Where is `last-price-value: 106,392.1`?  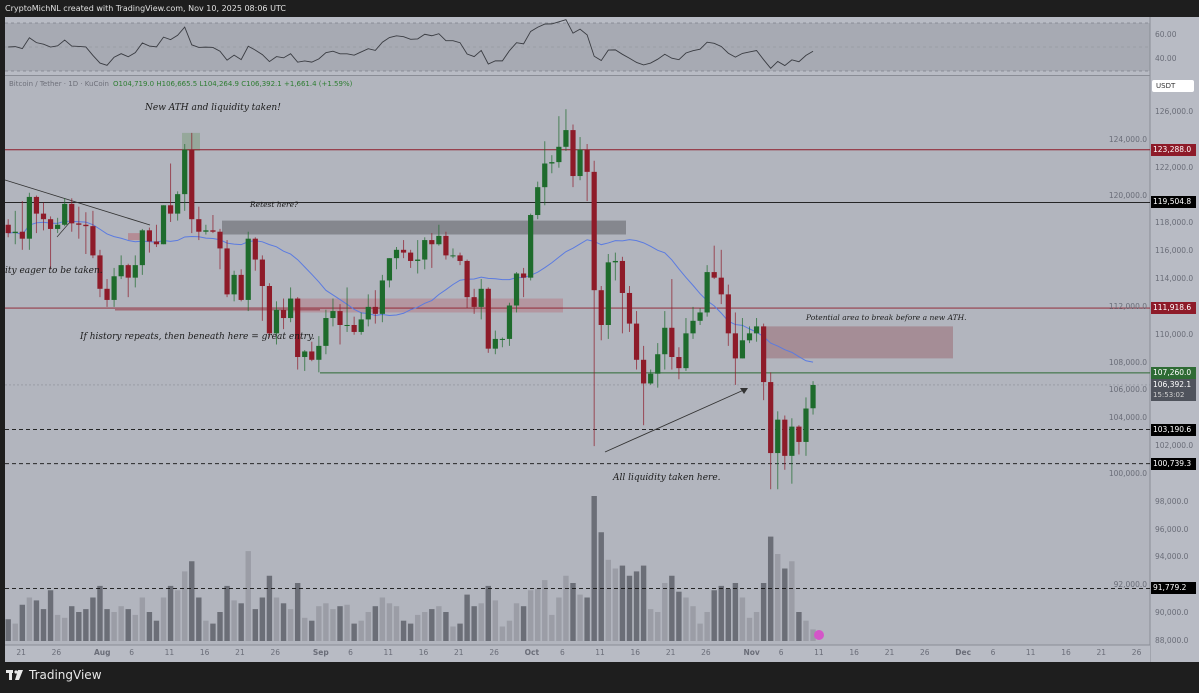
last-price-value: 106,392.1 is located at coordinates (1172, 384).